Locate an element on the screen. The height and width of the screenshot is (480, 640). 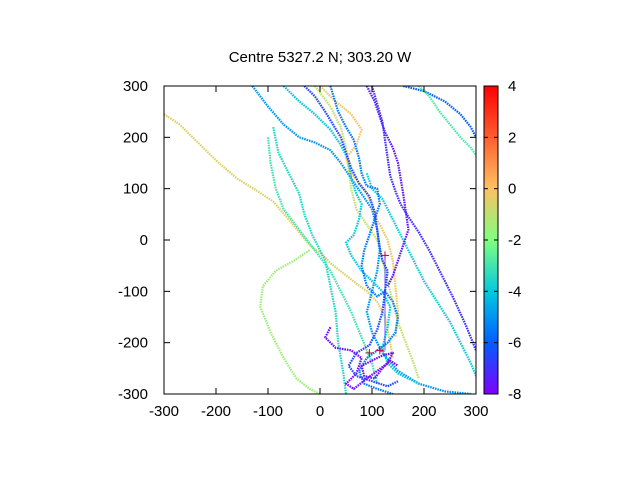
x-tick-label: 200 is located at coordinates (423, 411).